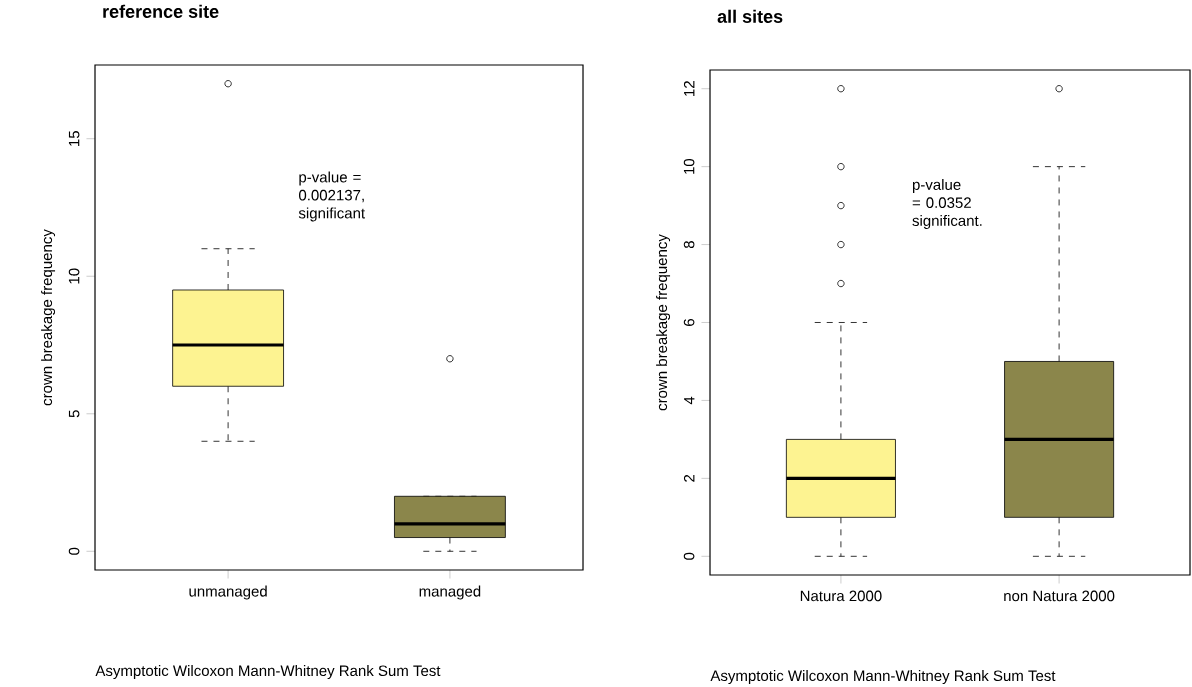 This screenshot has width=1192, height=687. I want to click on y-tick-label: 12, so click(689, 88).